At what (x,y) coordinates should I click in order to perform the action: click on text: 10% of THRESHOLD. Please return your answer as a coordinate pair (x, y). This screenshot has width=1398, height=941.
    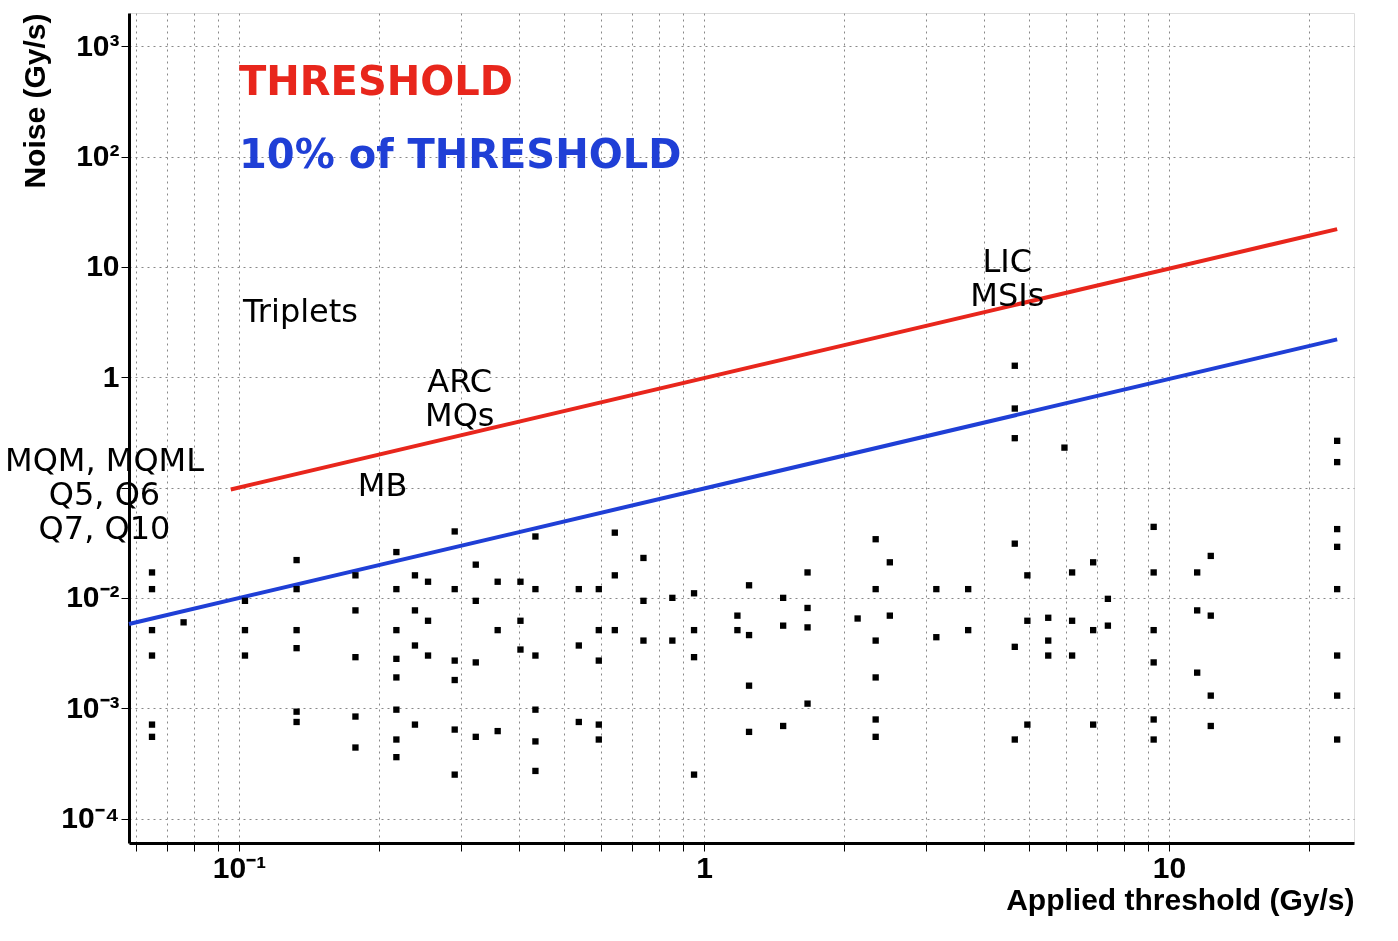
    Looking at the image, I should click on (460, 154).